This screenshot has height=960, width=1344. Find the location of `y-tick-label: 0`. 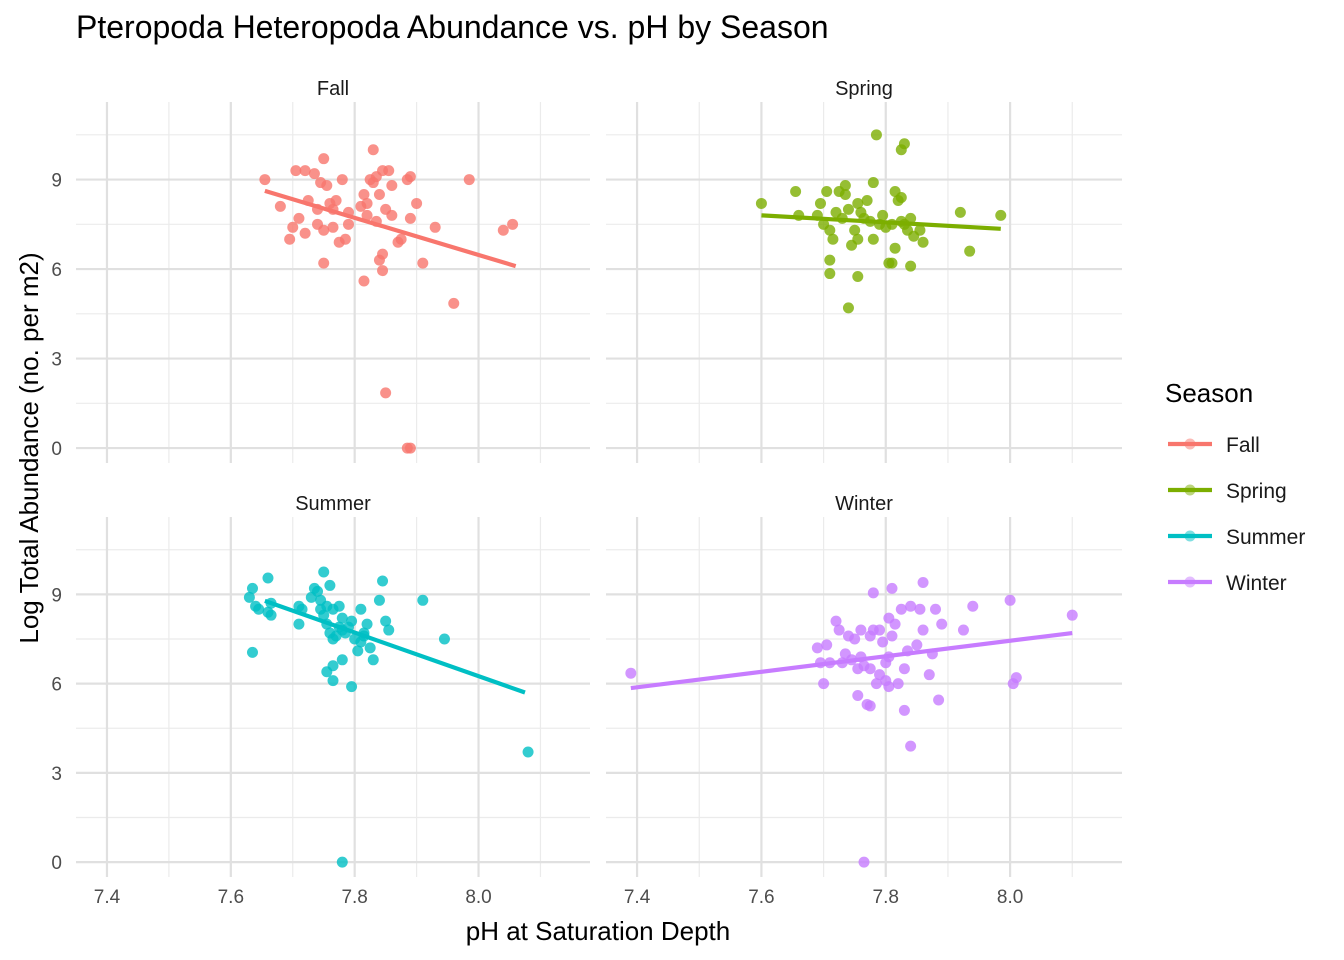

y-tick-label: 0 is located at coordinates (56, 449).